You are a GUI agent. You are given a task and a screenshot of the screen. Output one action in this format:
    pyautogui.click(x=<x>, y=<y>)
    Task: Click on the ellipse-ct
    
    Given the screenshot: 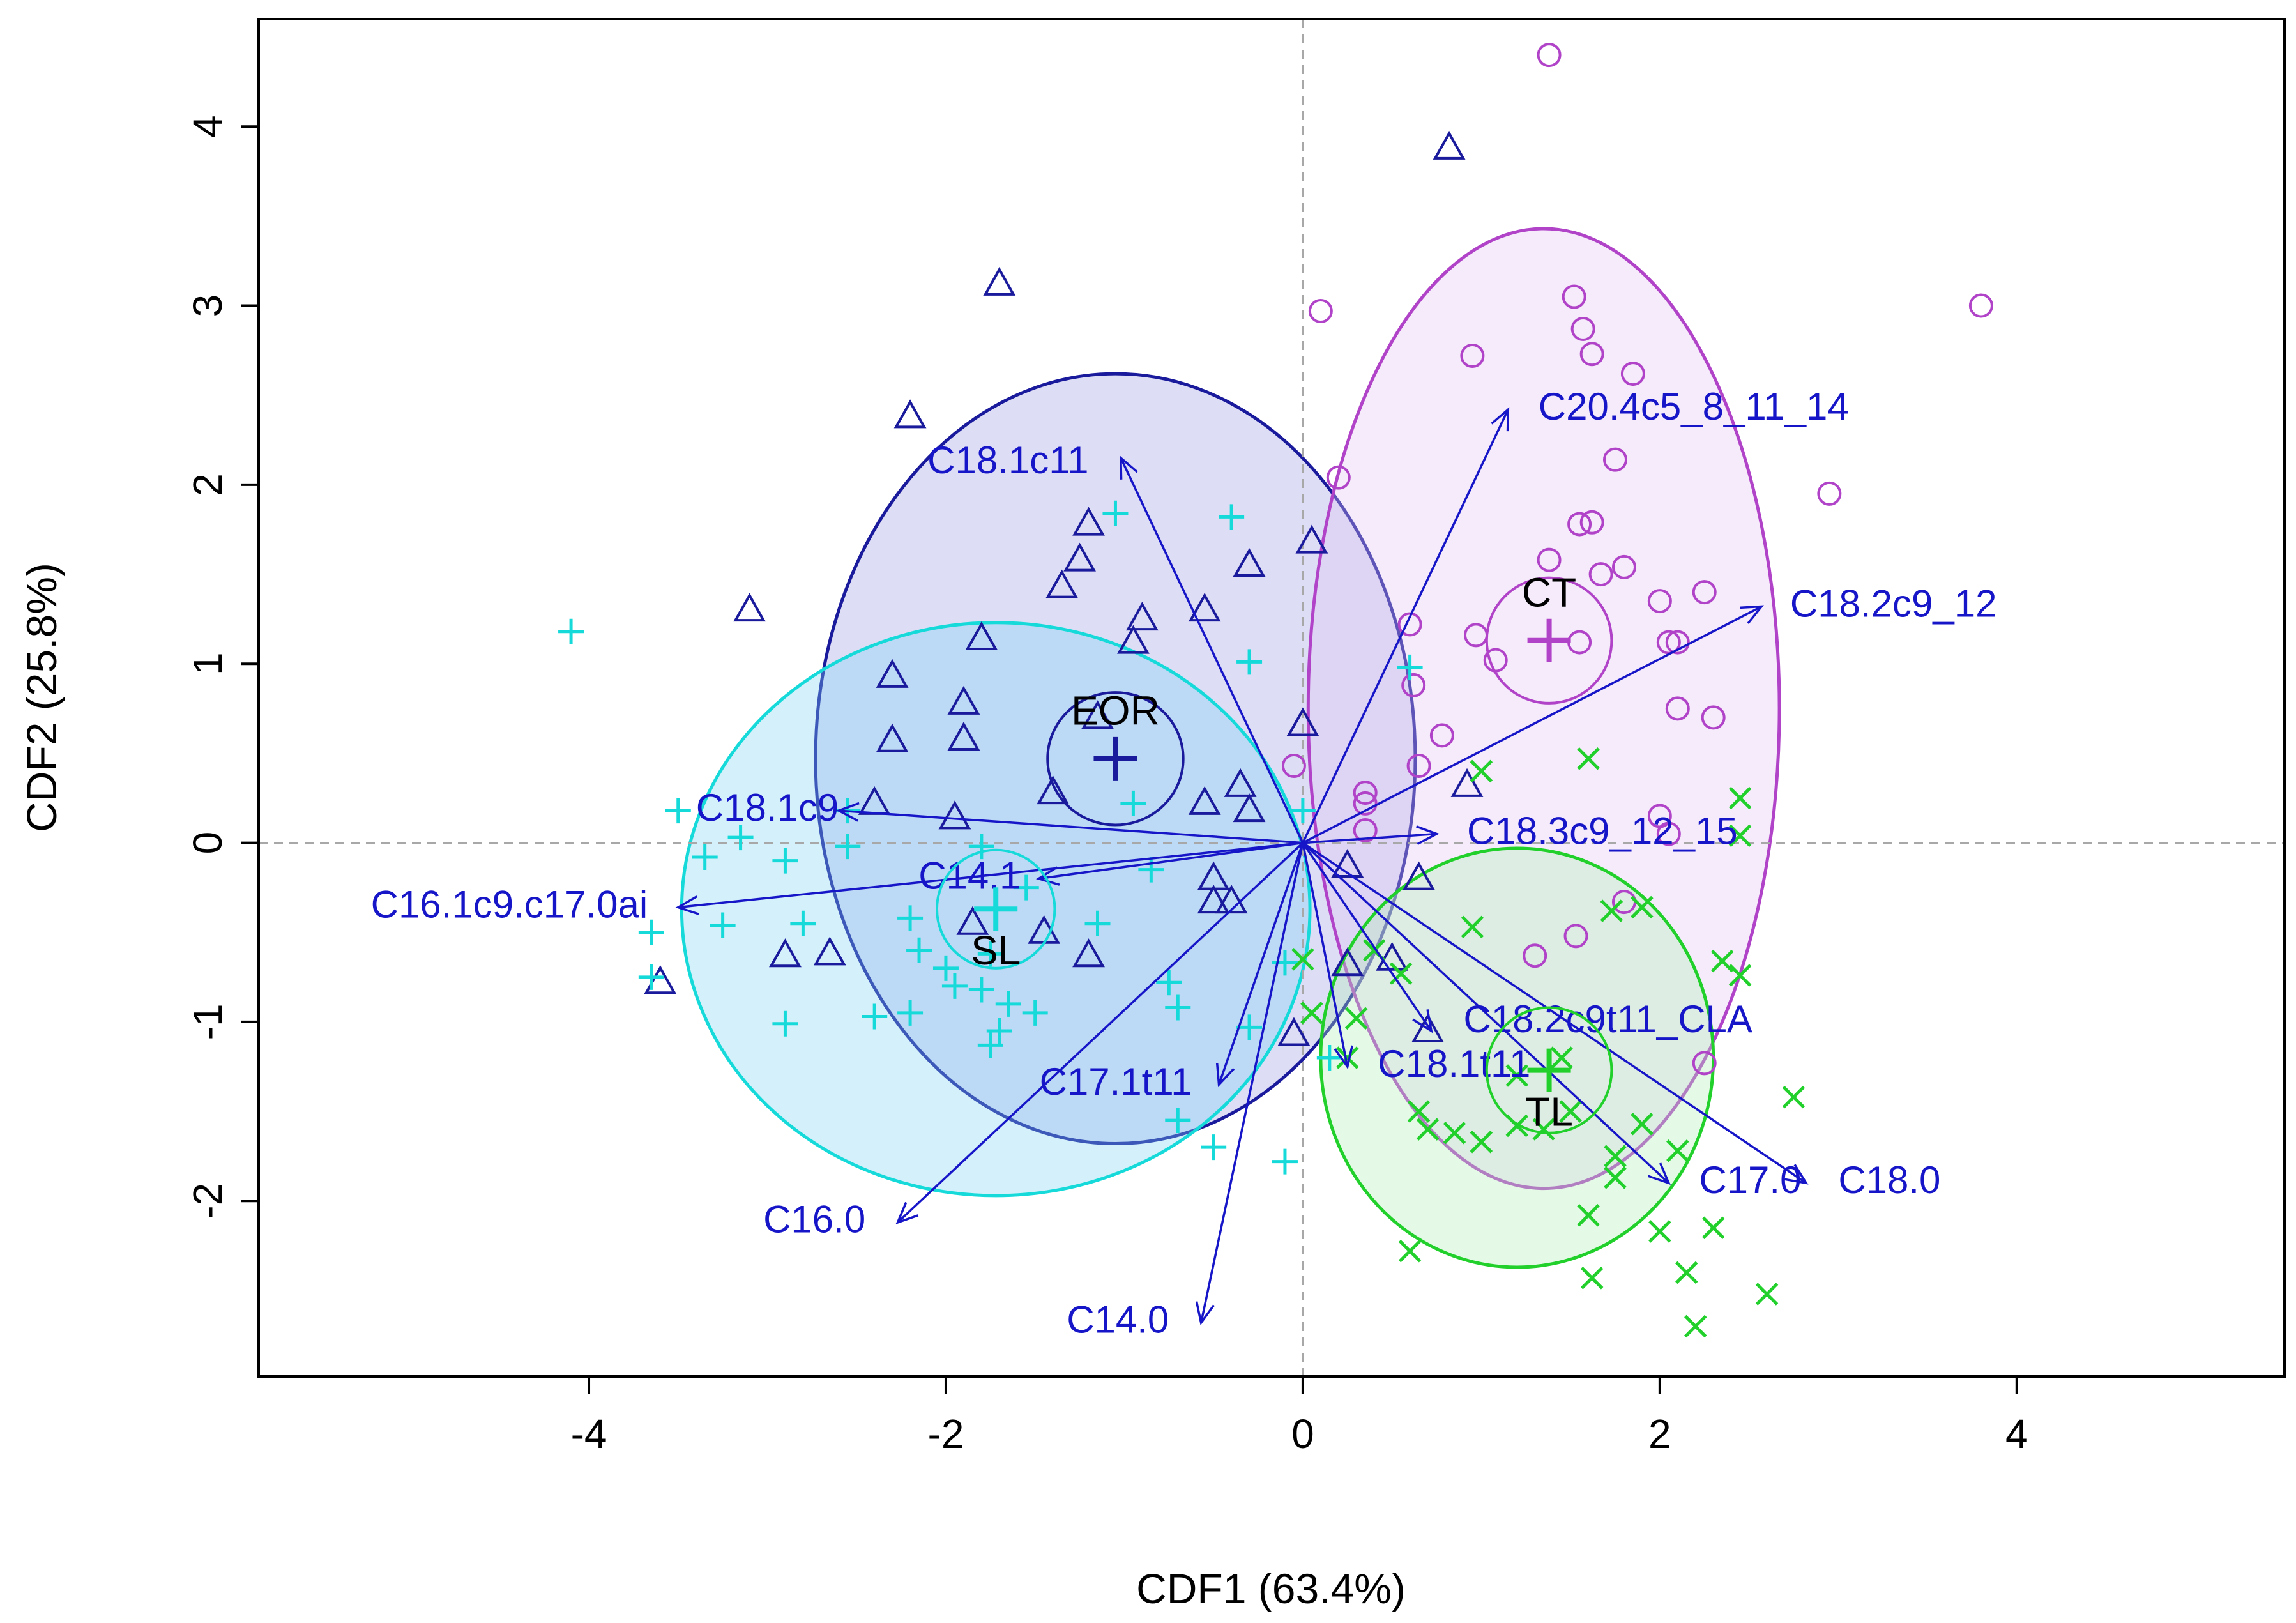 What is the action you would take?
    pyautogui.click(x=1543, y=709)
    